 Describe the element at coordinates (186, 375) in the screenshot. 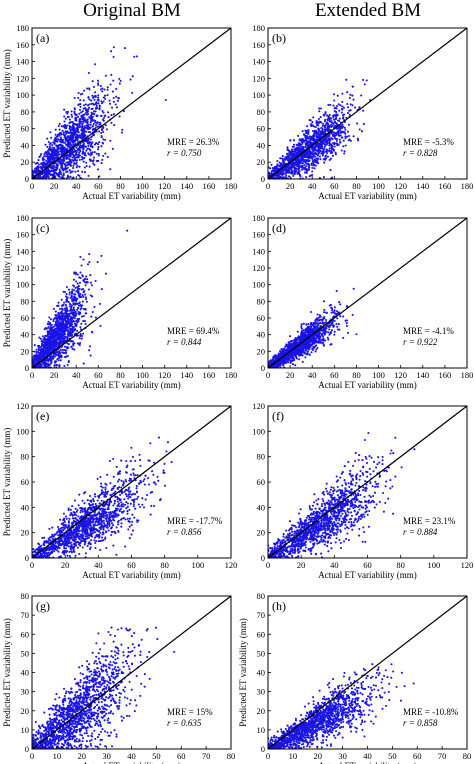

I see `x-tick-label: 140` at that location.